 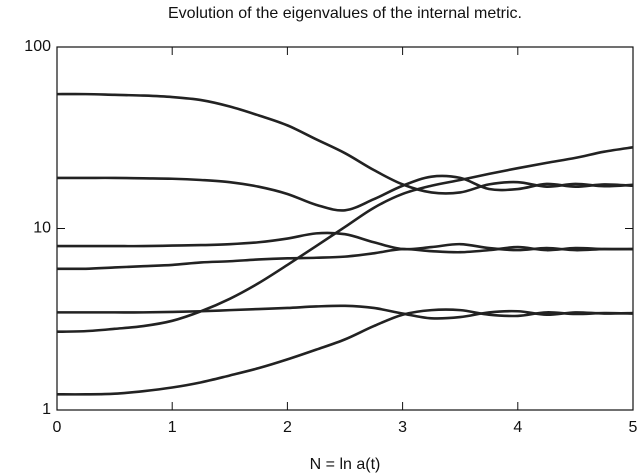 I want to click on x-tick-label: 1, so click(x=172, y=427).